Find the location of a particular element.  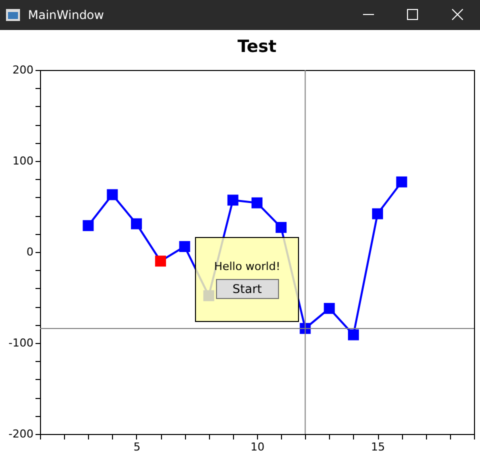

y-tick-label: -200 is located at coordinates (21, 434).